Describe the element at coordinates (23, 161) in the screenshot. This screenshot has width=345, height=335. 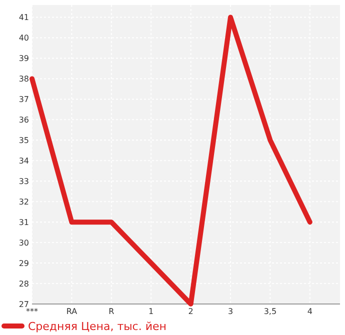
I see `y-tick-label: 34` at that location.